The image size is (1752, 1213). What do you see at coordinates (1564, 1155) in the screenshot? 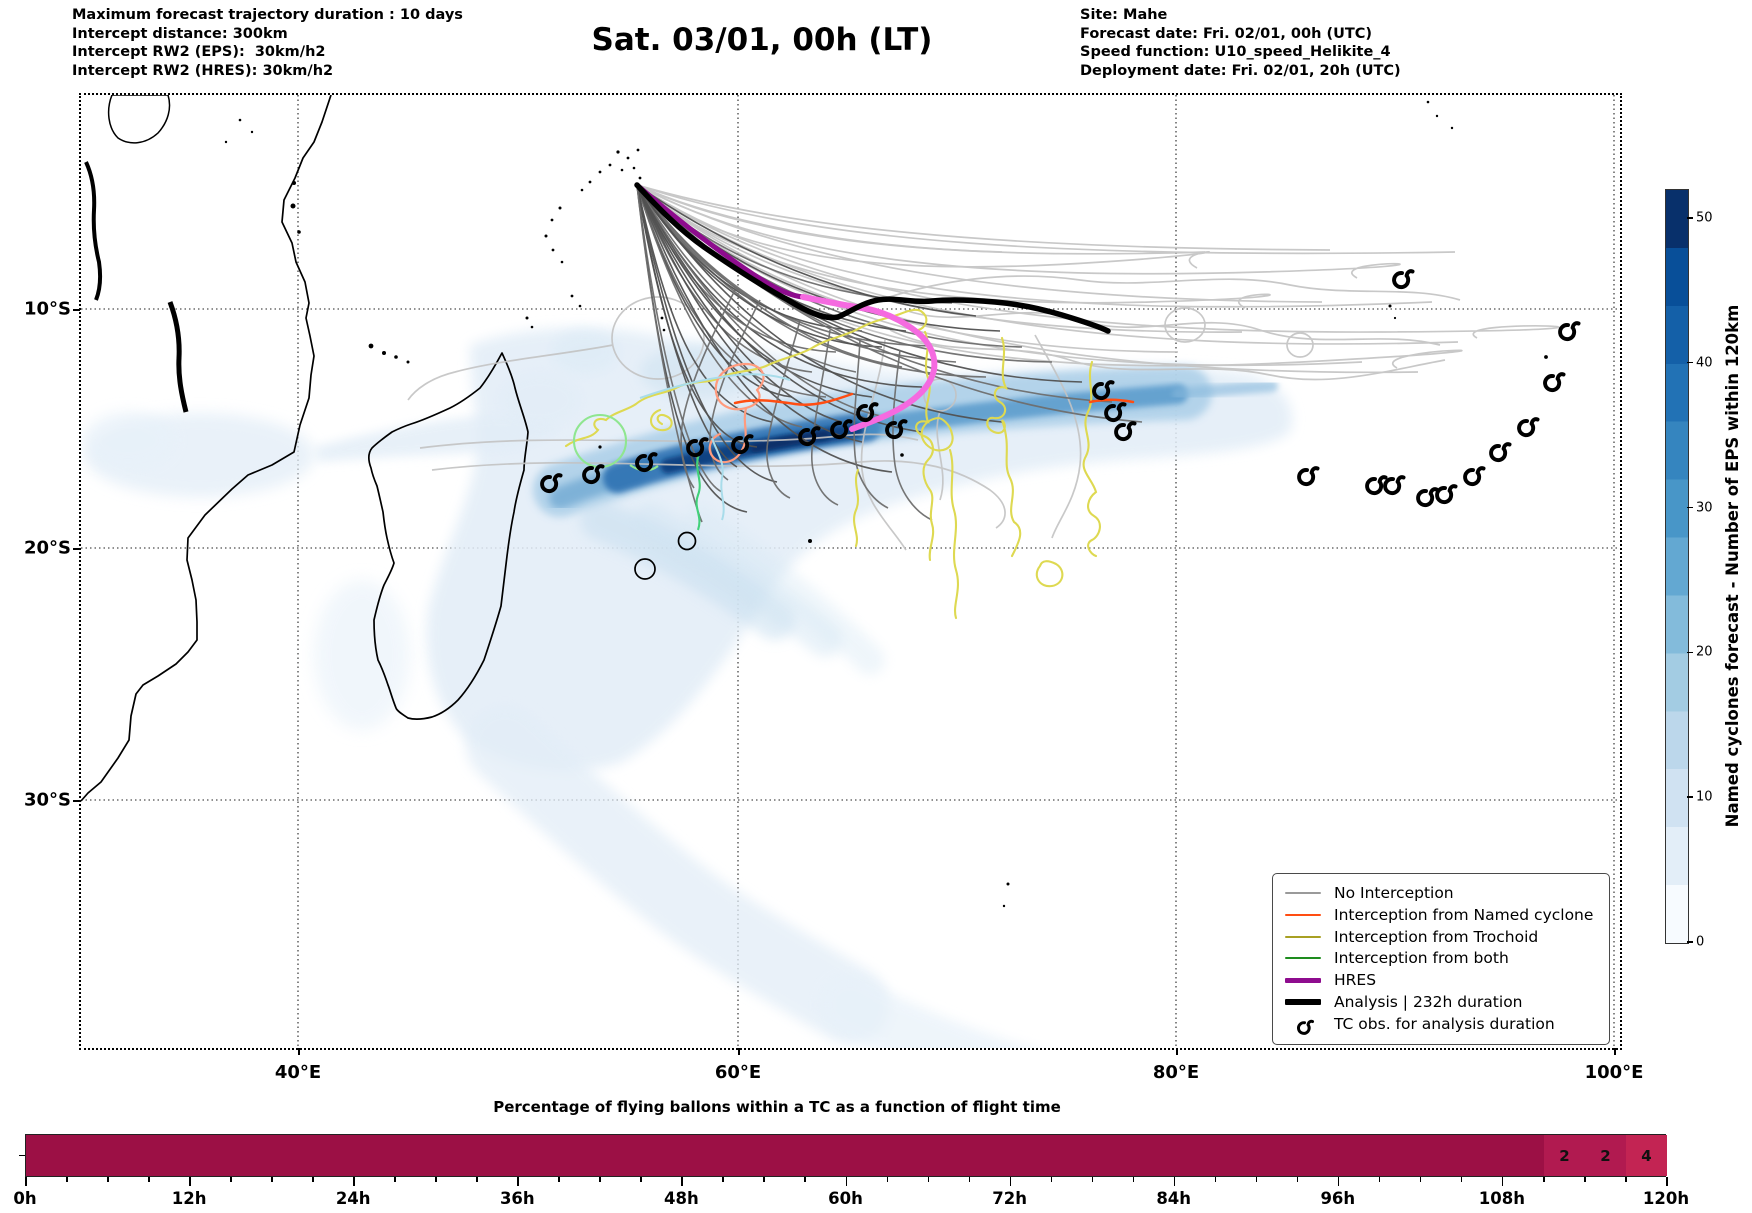
I see `strip-segment: 2` at bounding box center [1564, 1155].